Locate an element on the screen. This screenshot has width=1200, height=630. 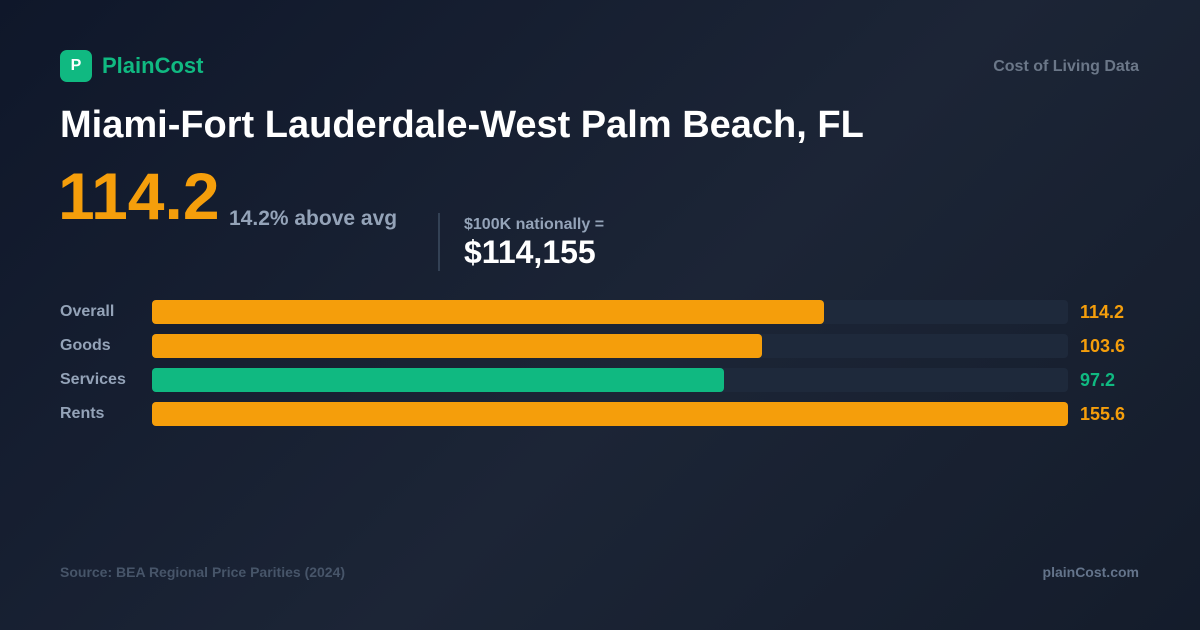
brand-name: PlainCost is located at coordinates (153, 65).